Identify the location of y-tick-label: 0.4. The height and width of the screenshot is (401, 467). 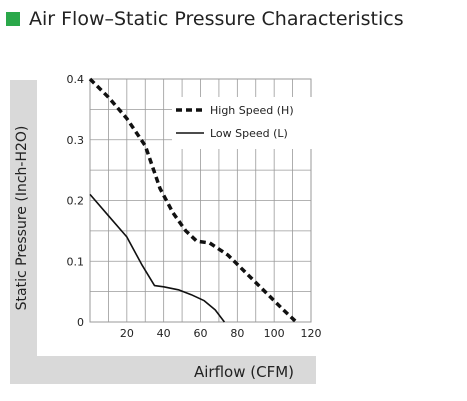
(76, 79).